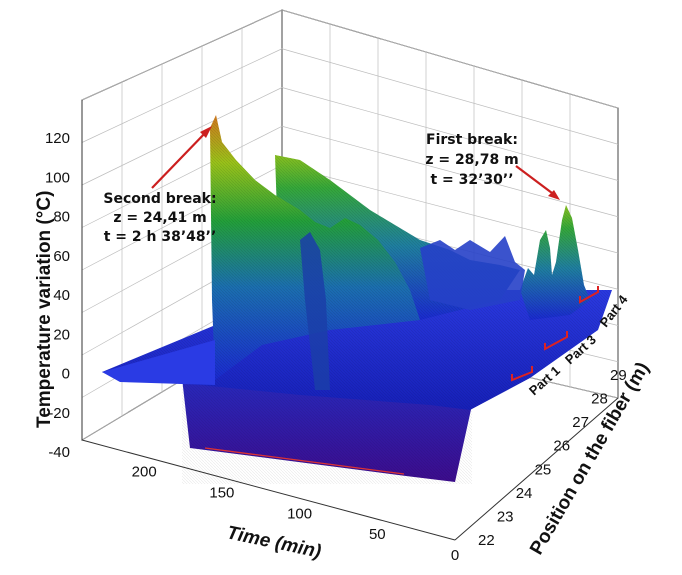 Image resolution: width=682 pixels, height=575 pixels. Describe the element at coordinates (543, 469) in the screenshot. I see `z-tick-label: 25` at that location.